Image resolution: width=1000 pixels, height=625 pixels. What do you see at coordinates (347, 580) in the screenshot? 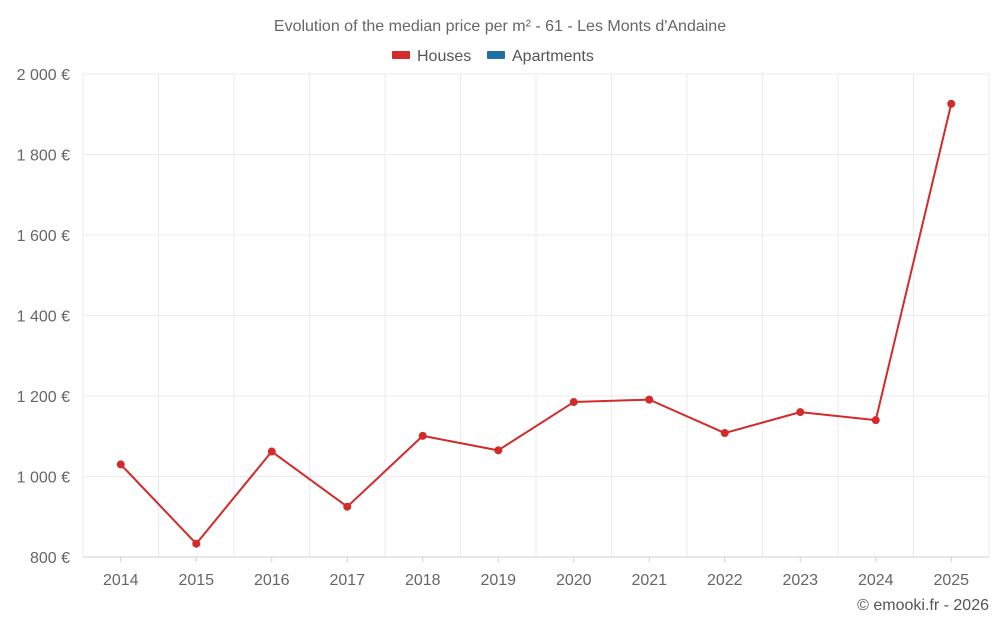
I see `x-tick-label: 2017` at bounding box center [347, 580].